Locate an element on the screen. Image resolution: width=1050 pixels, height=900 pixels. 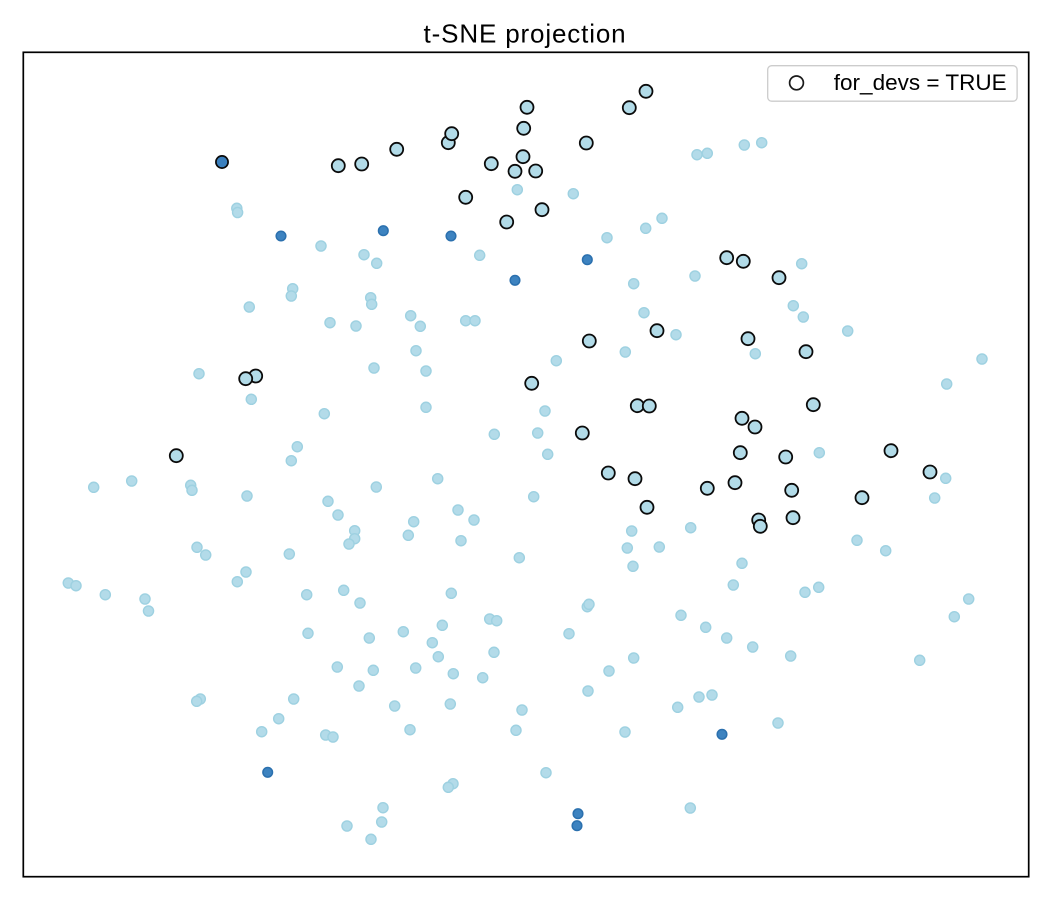
svg-text: for_devs = TRUE is located at coordinates (920, 82).